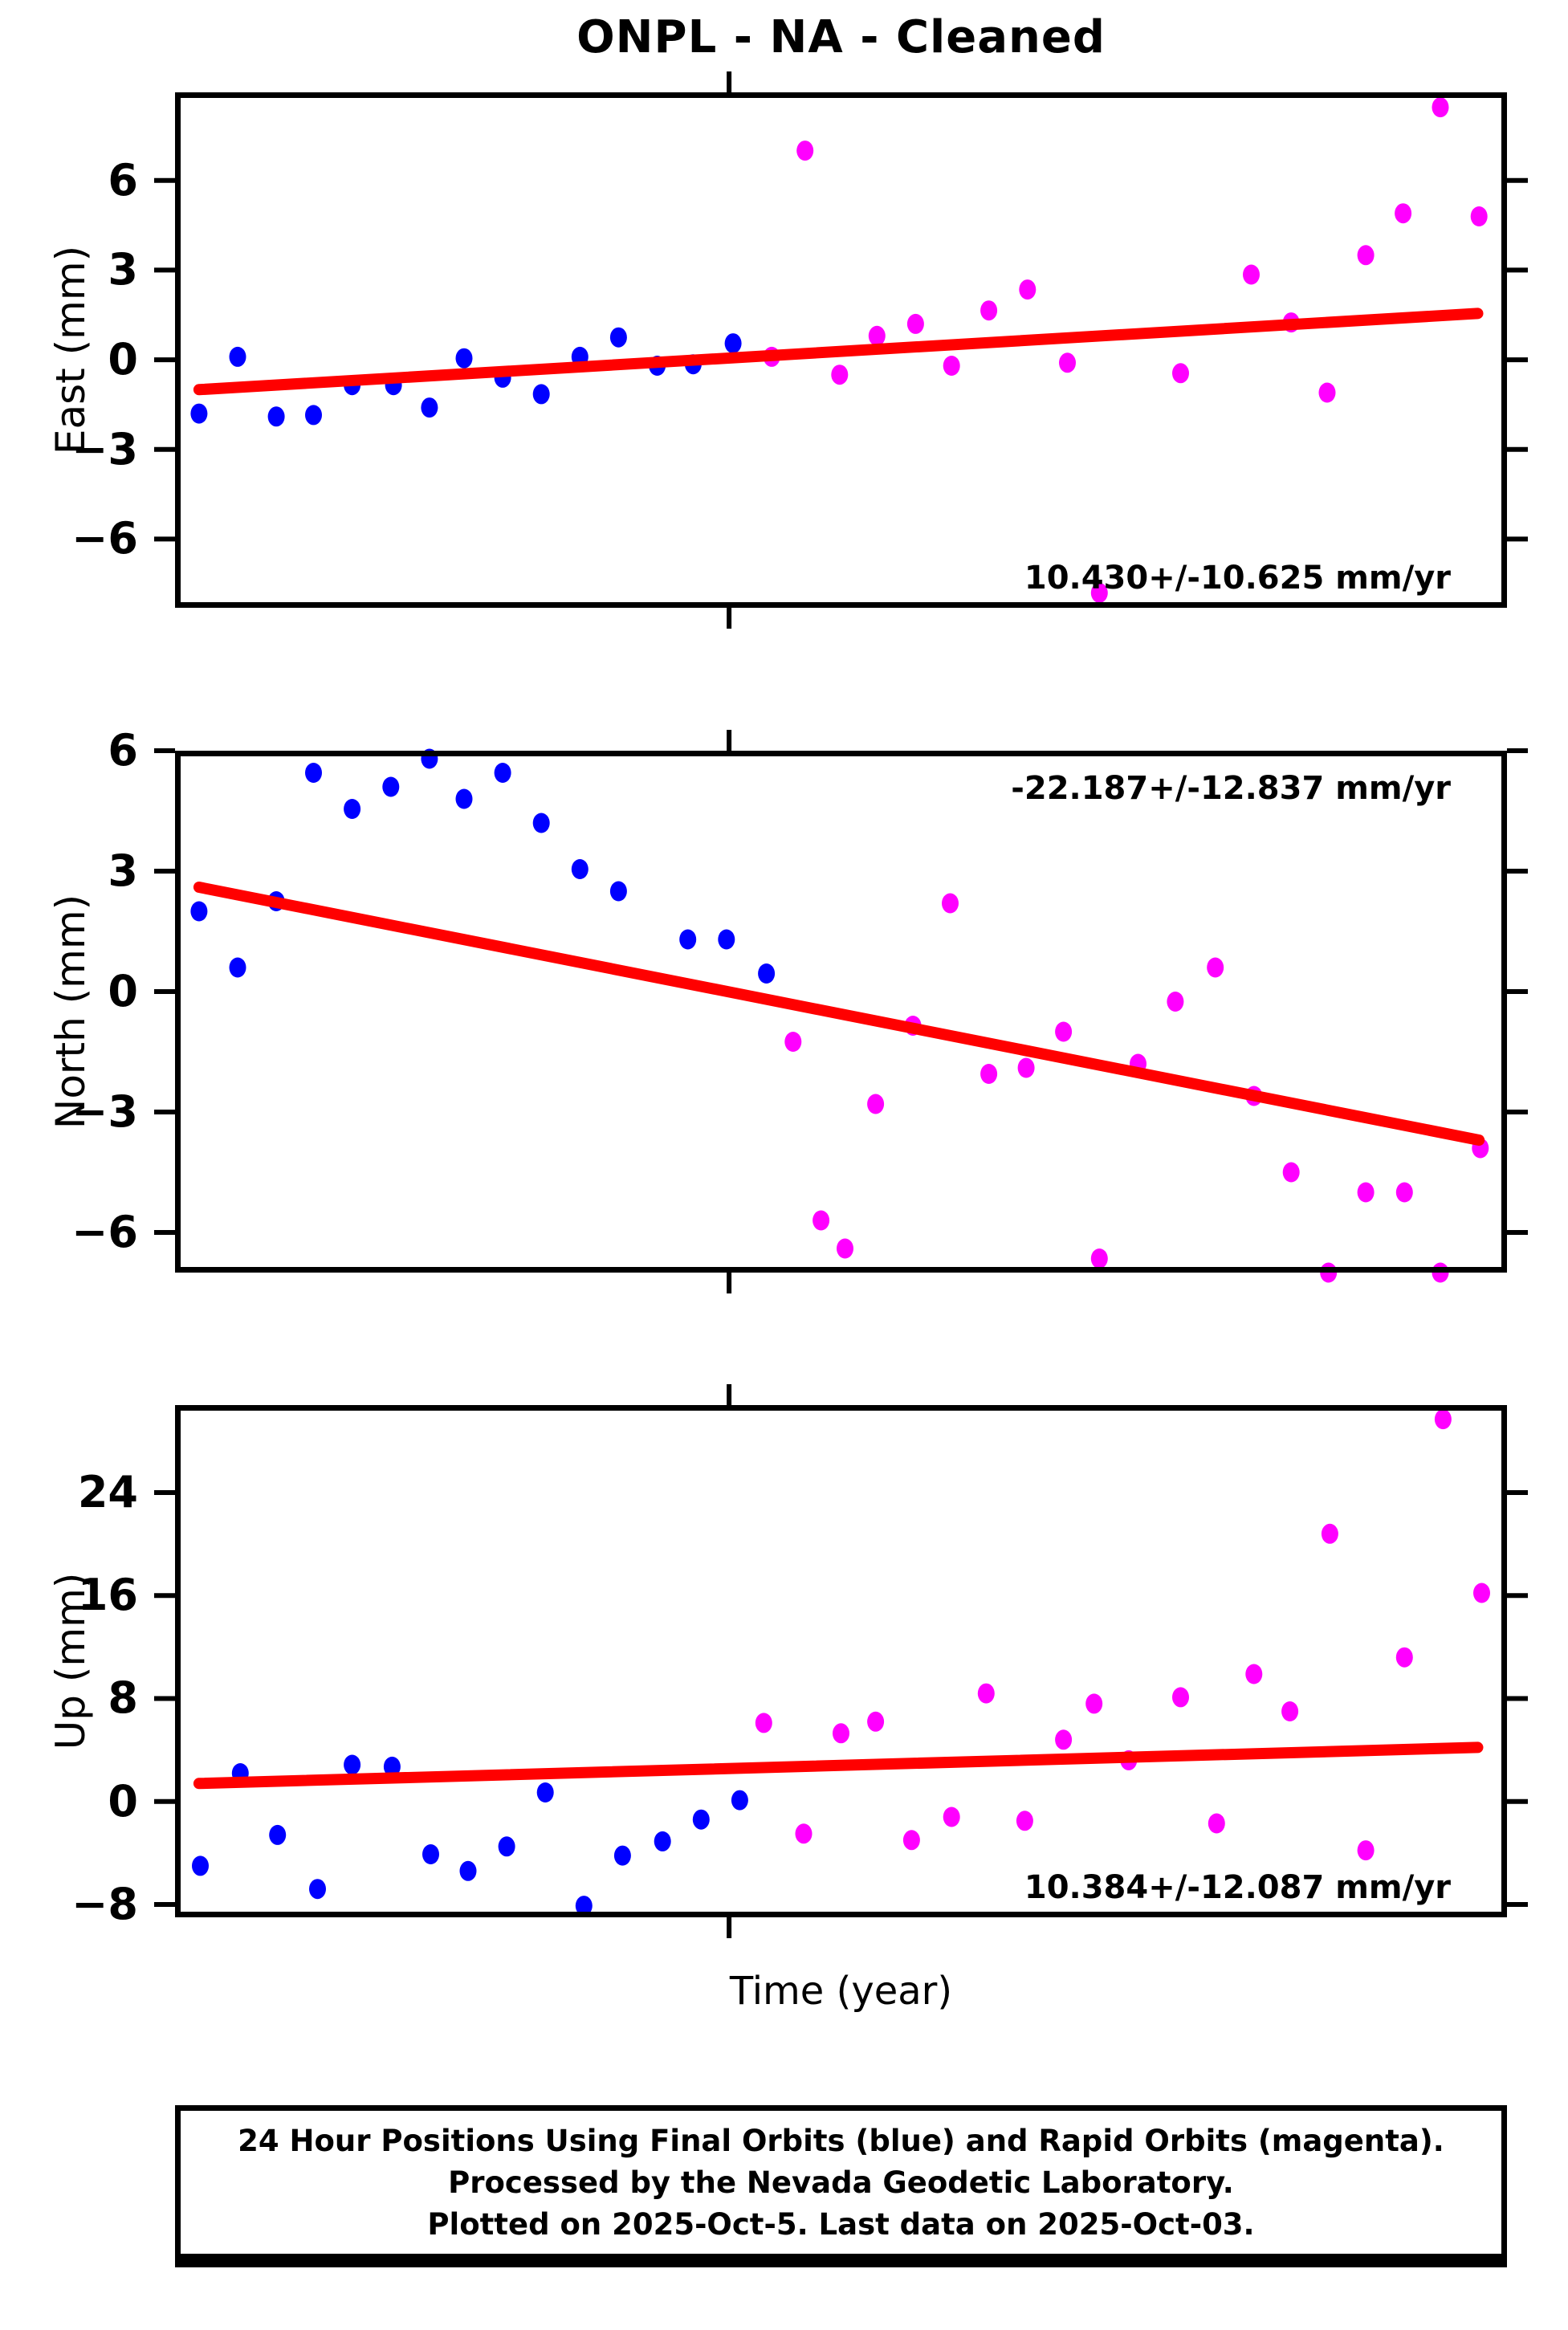 The image size is (1568, 2330). Describe the element at coordinates (104, 1232) in the screenshot. I see `north-y-tick-label: −6` at that location.